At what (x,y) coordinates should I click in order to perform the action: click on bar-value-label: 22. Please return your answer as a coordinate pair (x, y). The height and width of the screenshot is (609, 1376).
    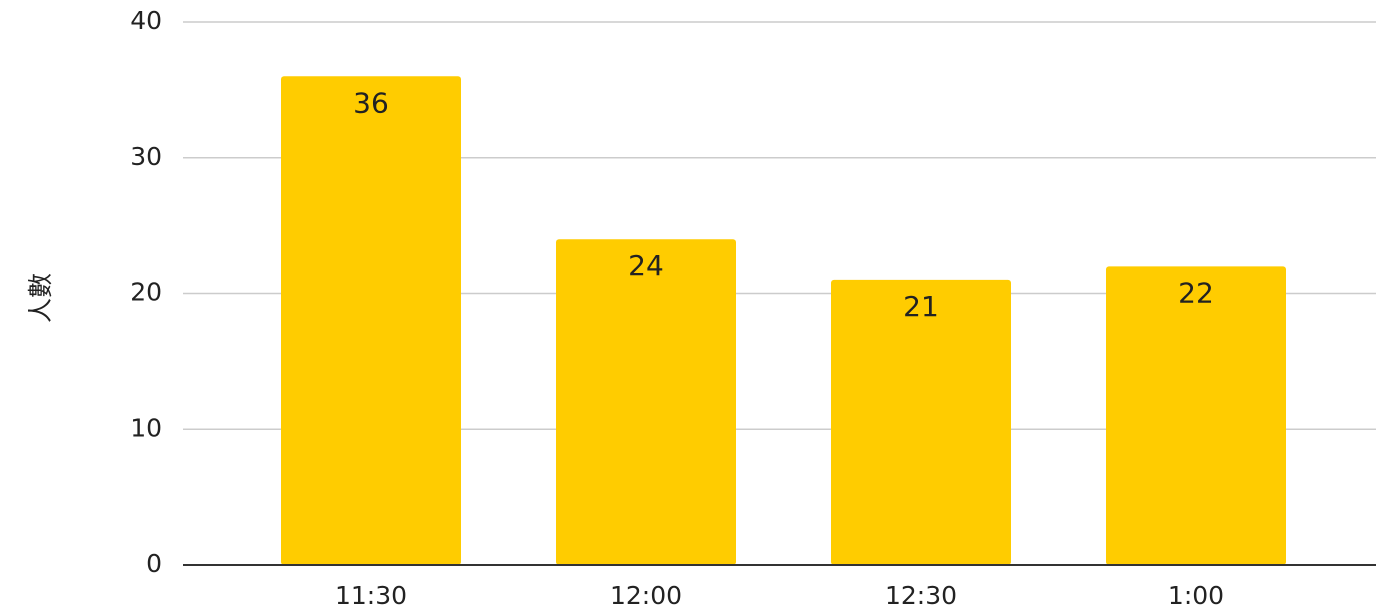
    Looking at the image, I should click on (1196, 292).